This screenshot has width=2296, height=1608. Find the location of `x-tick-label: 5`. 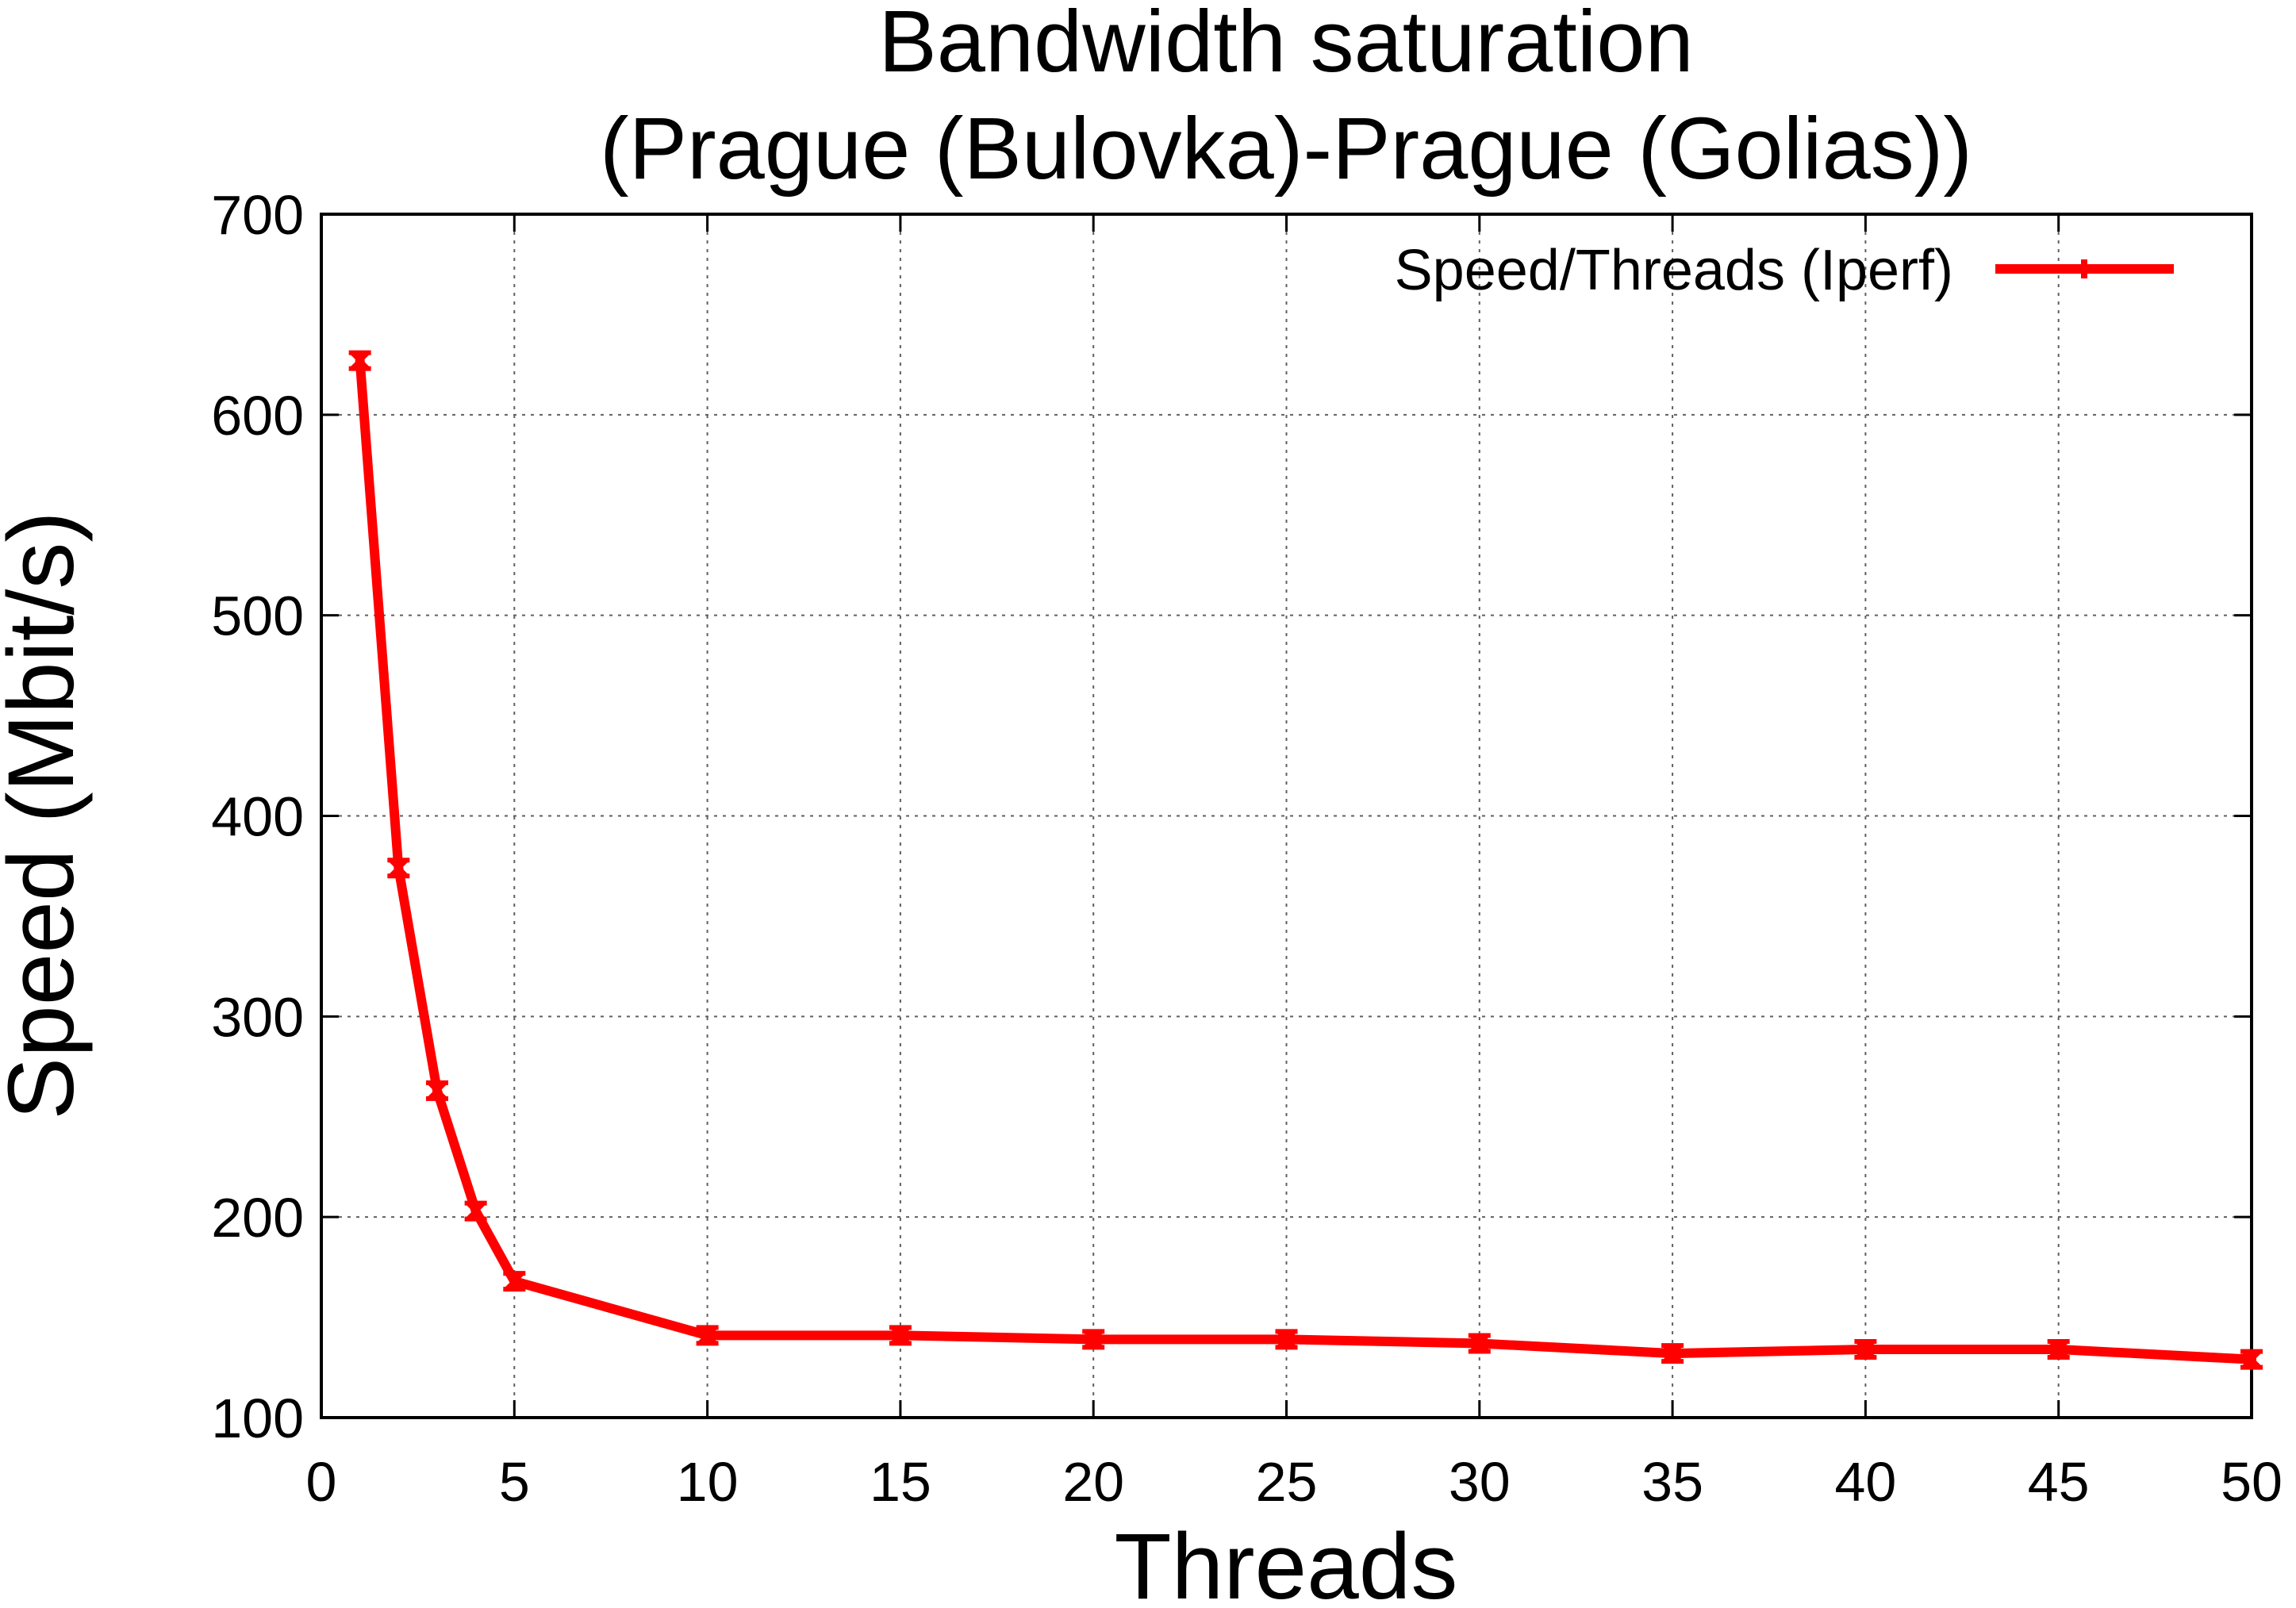

x-tick-label: 5 is located at coordinates (514, 1482).